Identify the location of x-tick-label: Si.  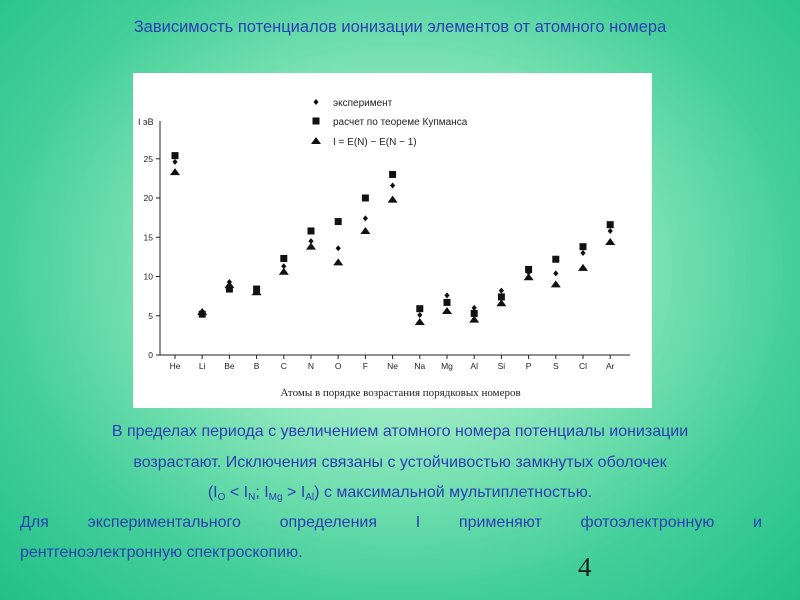
(502, 366).